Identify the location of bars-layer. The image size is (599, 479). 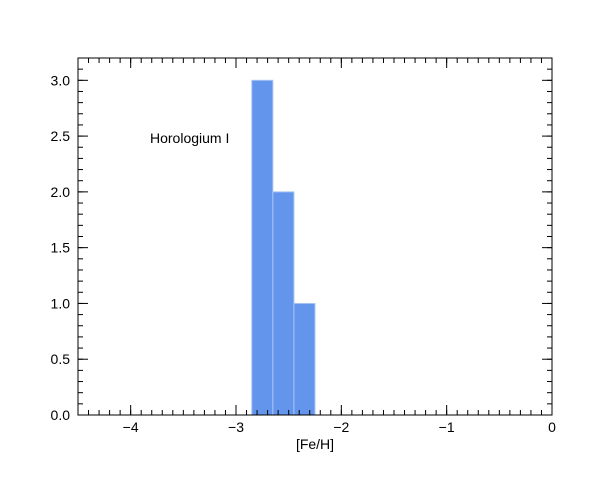
(283, 247).